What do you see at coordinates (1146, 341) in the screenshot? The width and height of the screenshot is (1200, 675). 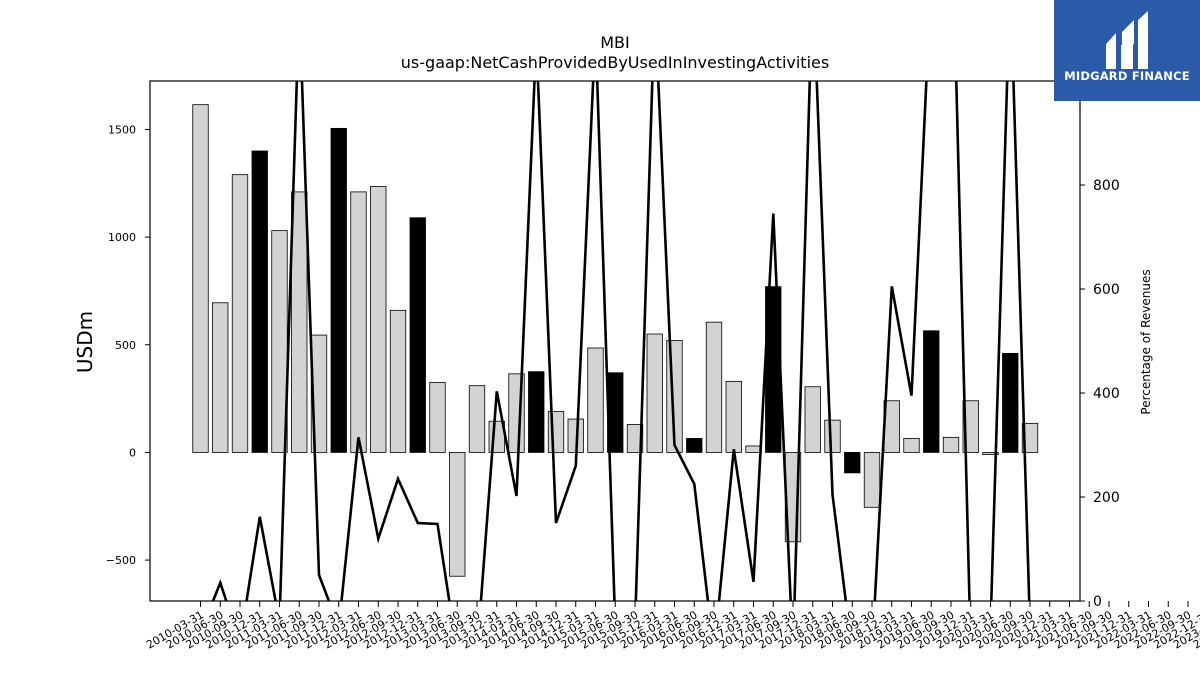 I see `y2-axis-label: Percentage of Revenues` at bounding box center [1146, 341].